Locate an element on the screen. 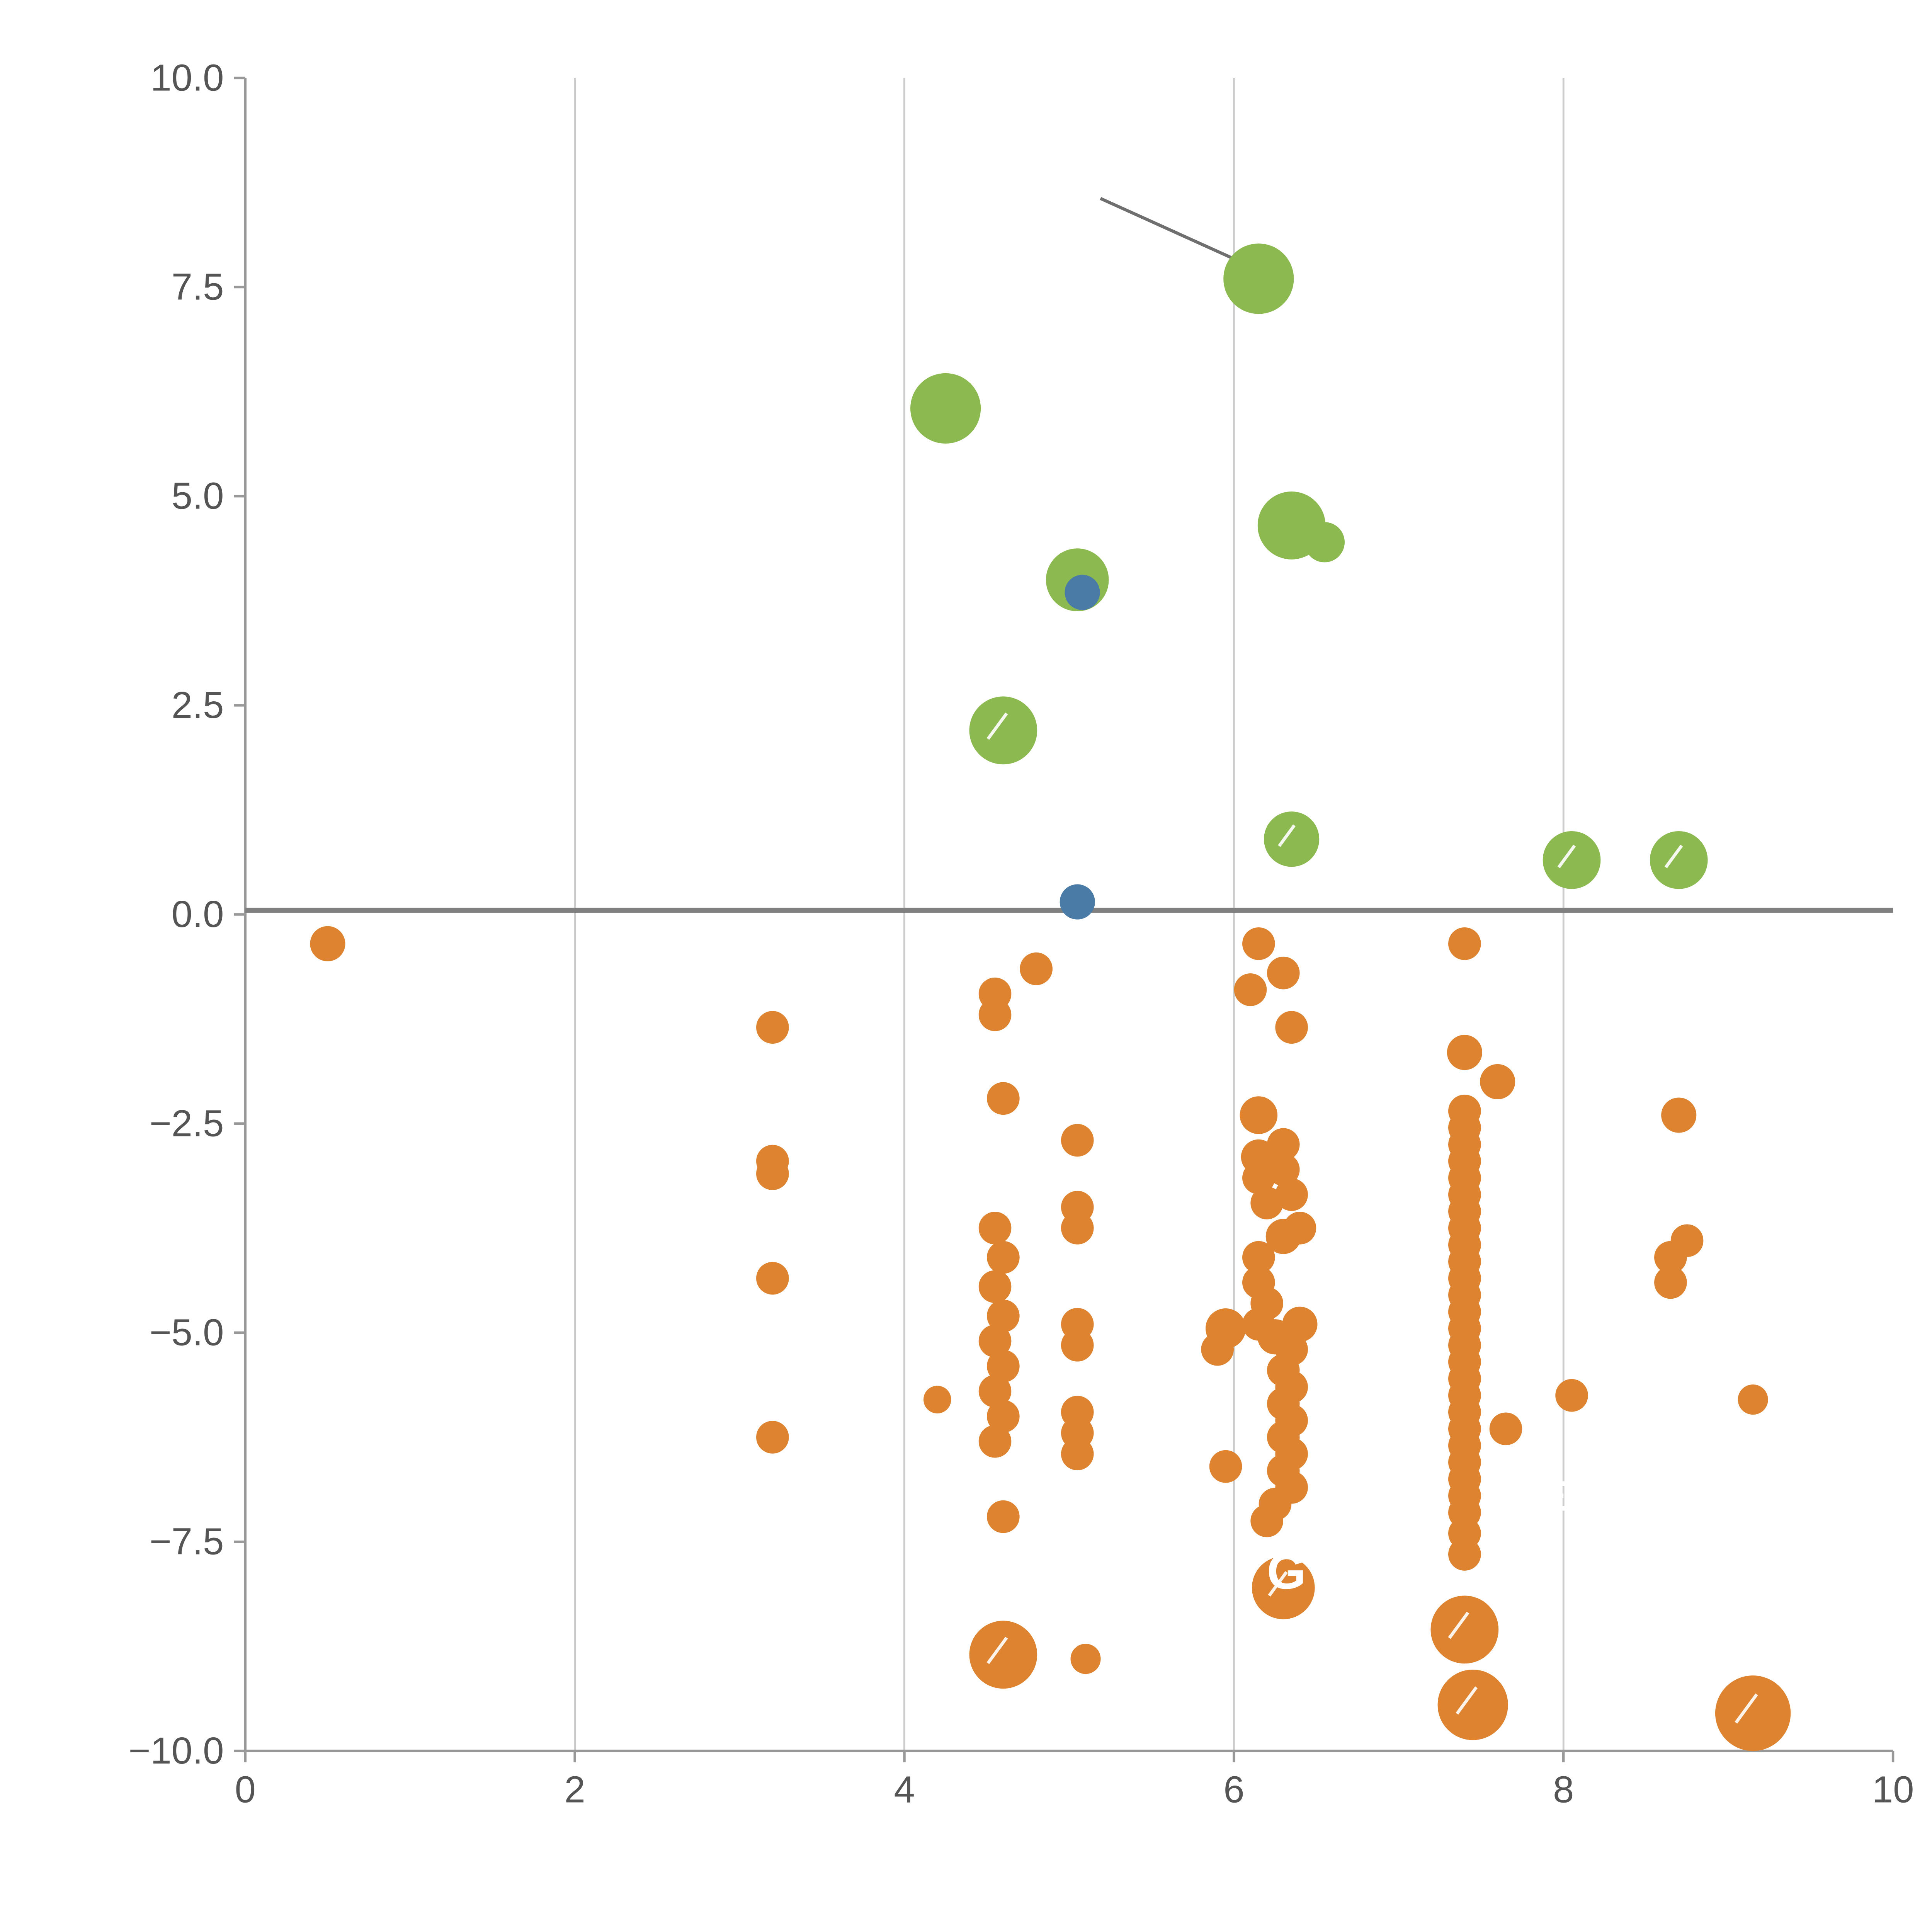  x-tick-label: 8 is located at coordinates (1563, 1790).